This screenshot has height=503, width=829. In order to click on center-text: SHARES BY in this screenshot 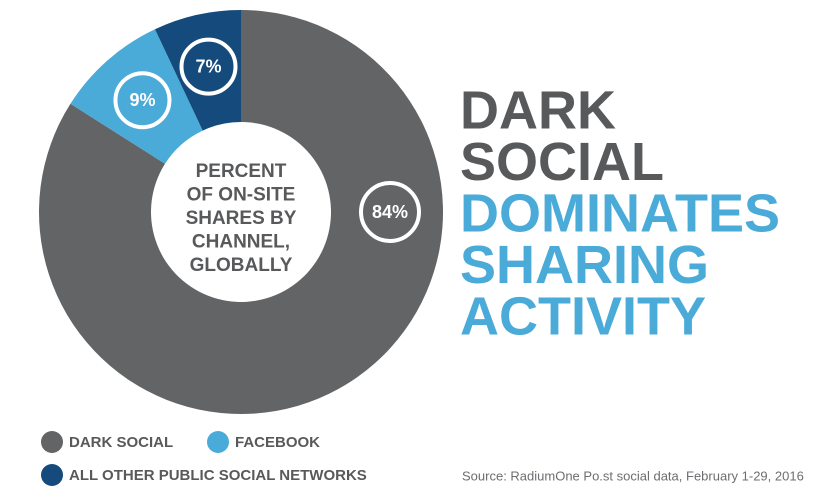, I will do `click(241, 218)`.